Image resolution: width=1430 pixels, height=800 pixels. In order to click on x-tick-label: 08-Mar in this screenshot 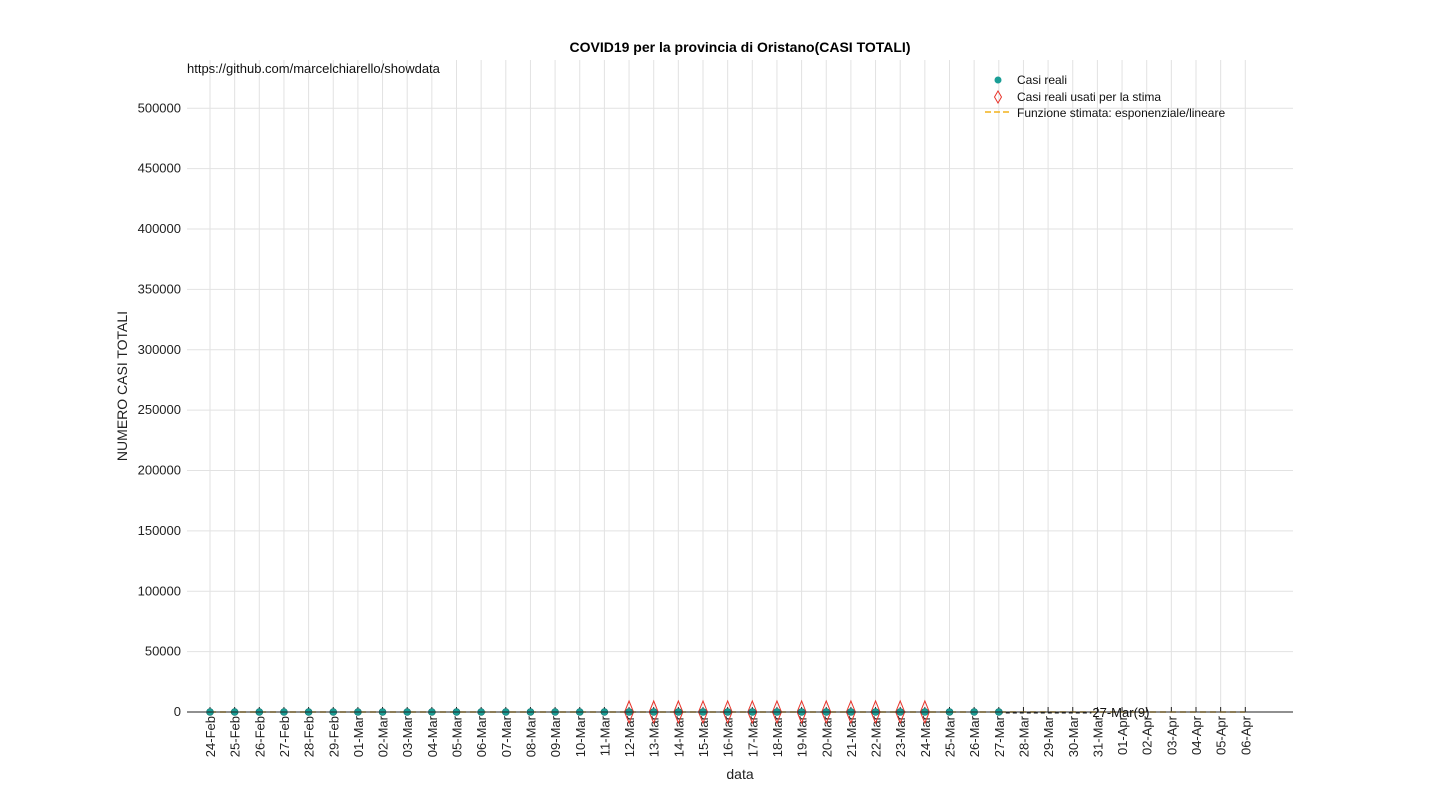, I will do `click(530, 736)`.